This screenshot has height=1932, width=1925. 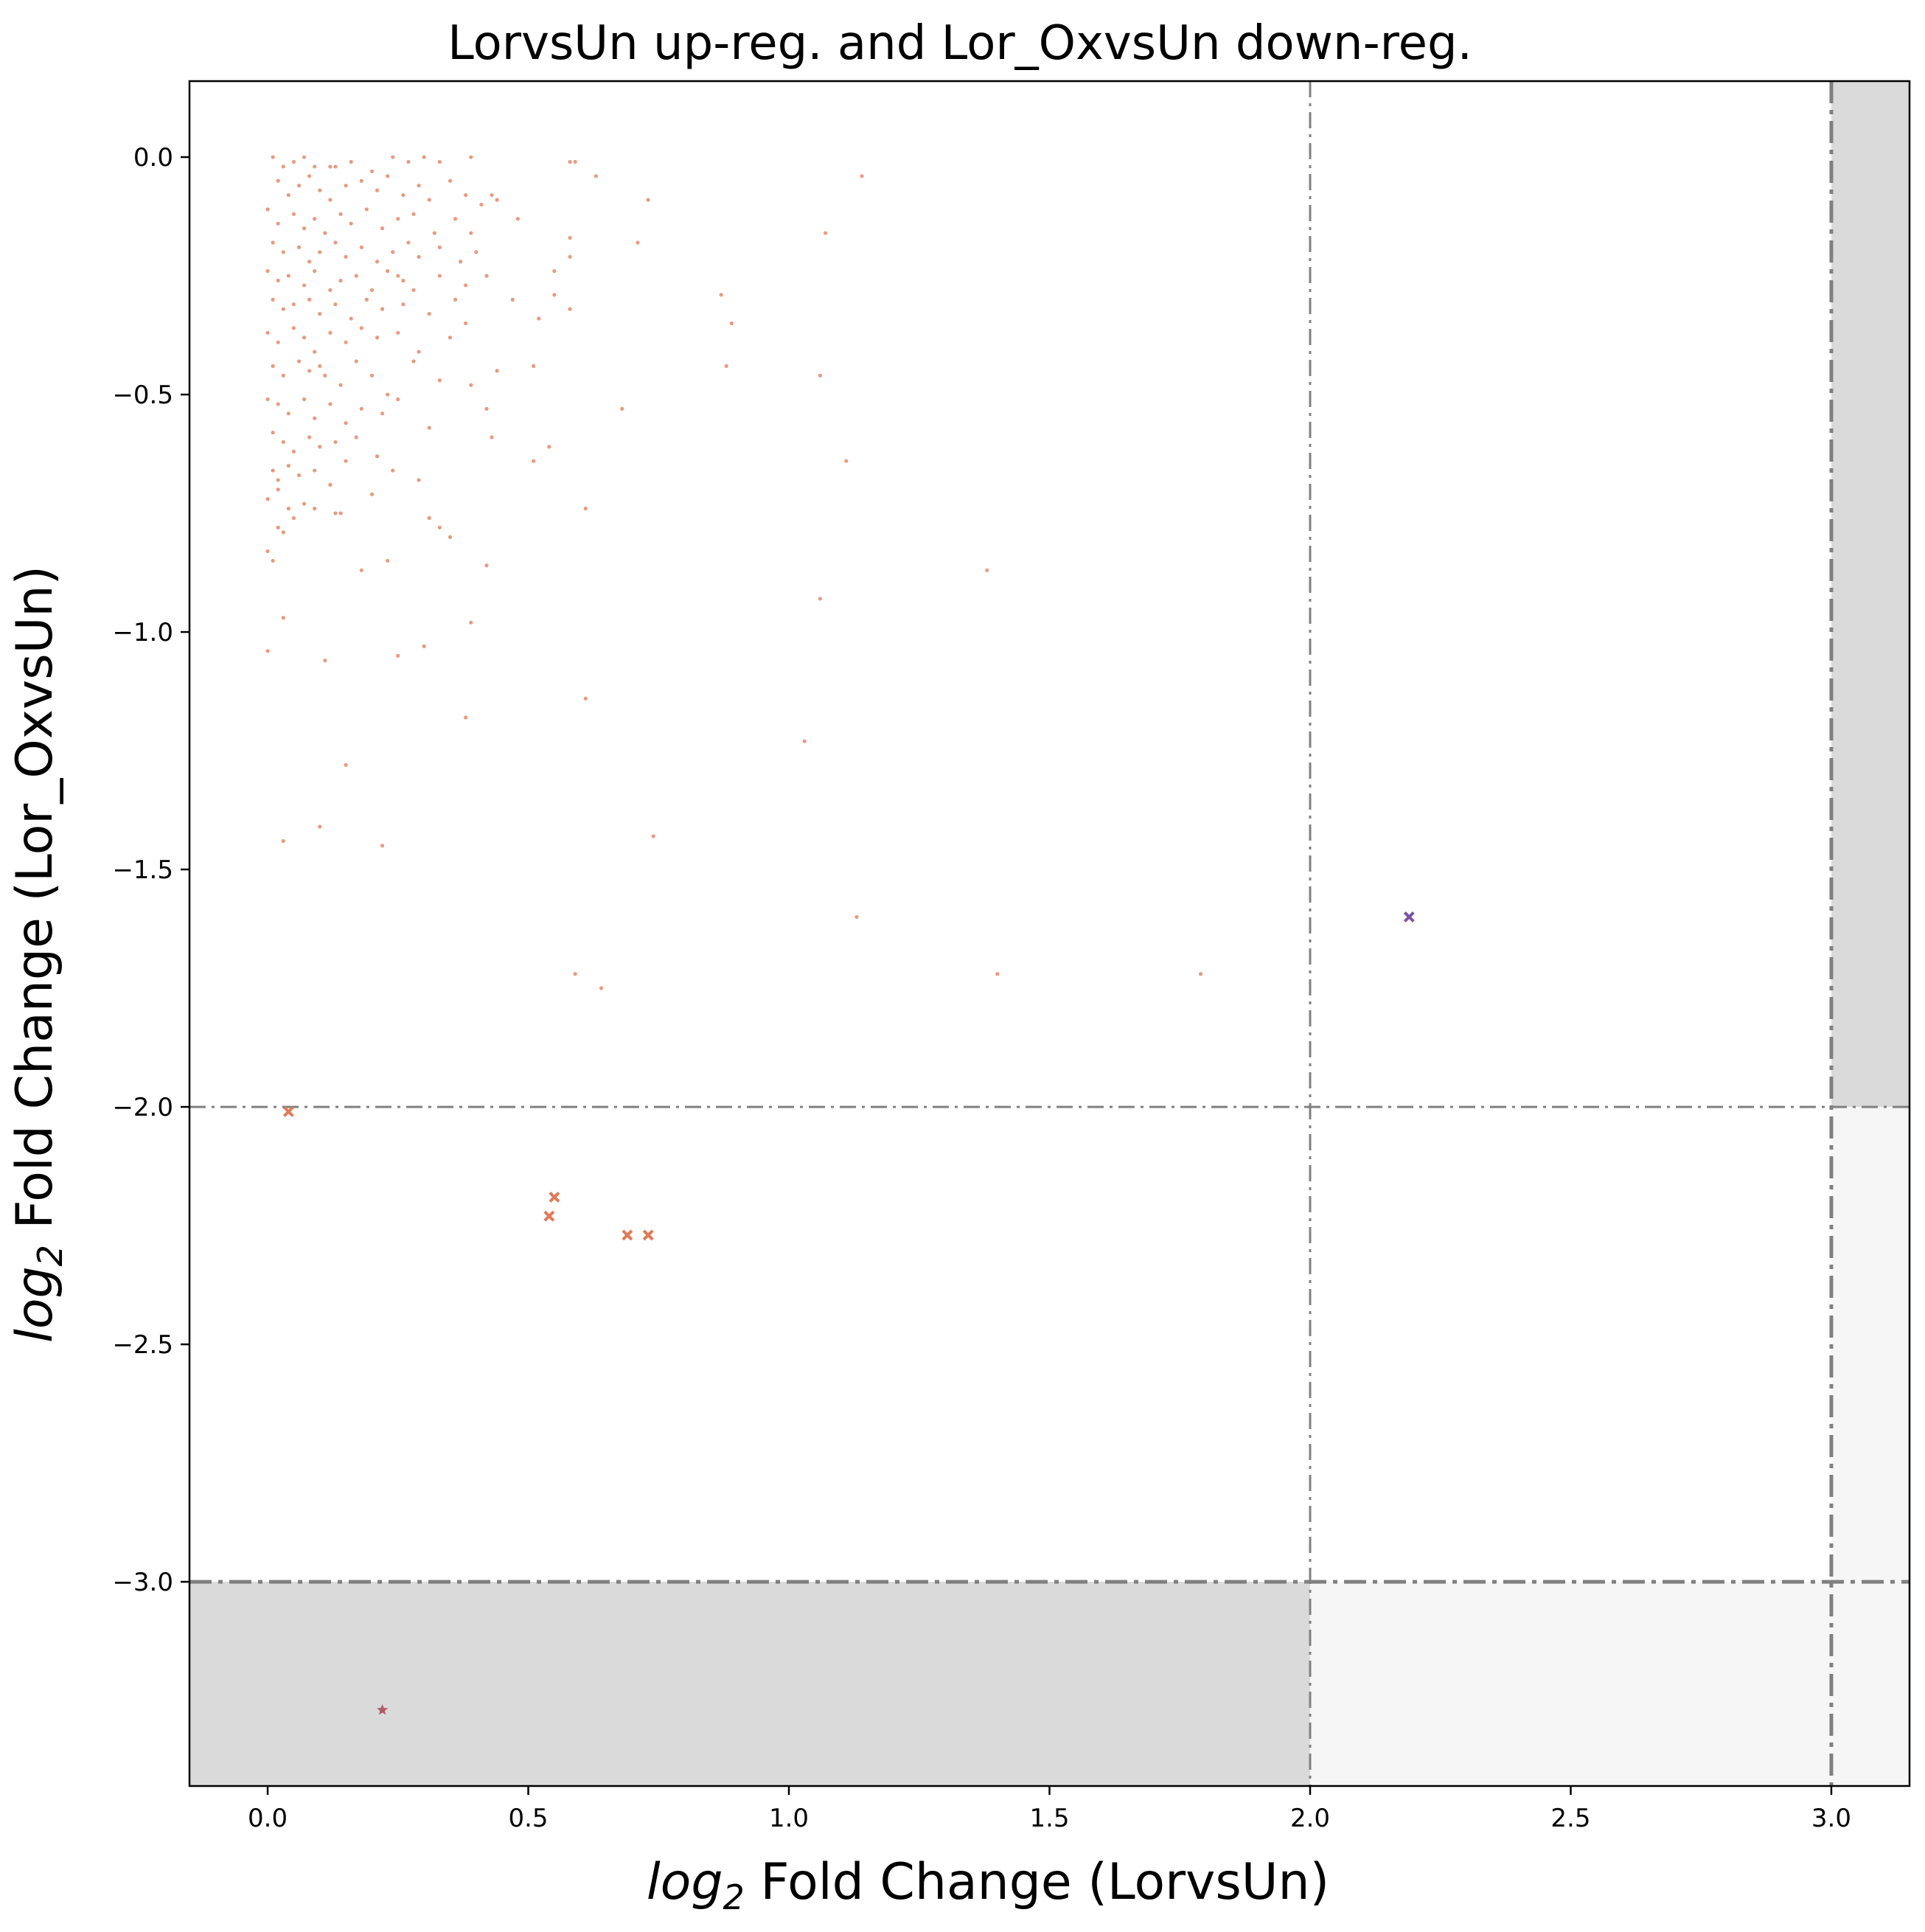 What do you see at coordinates (142, 870) in the screenshot?
I see `y-tick-label: −1.5` at bounding box center [142, 870].